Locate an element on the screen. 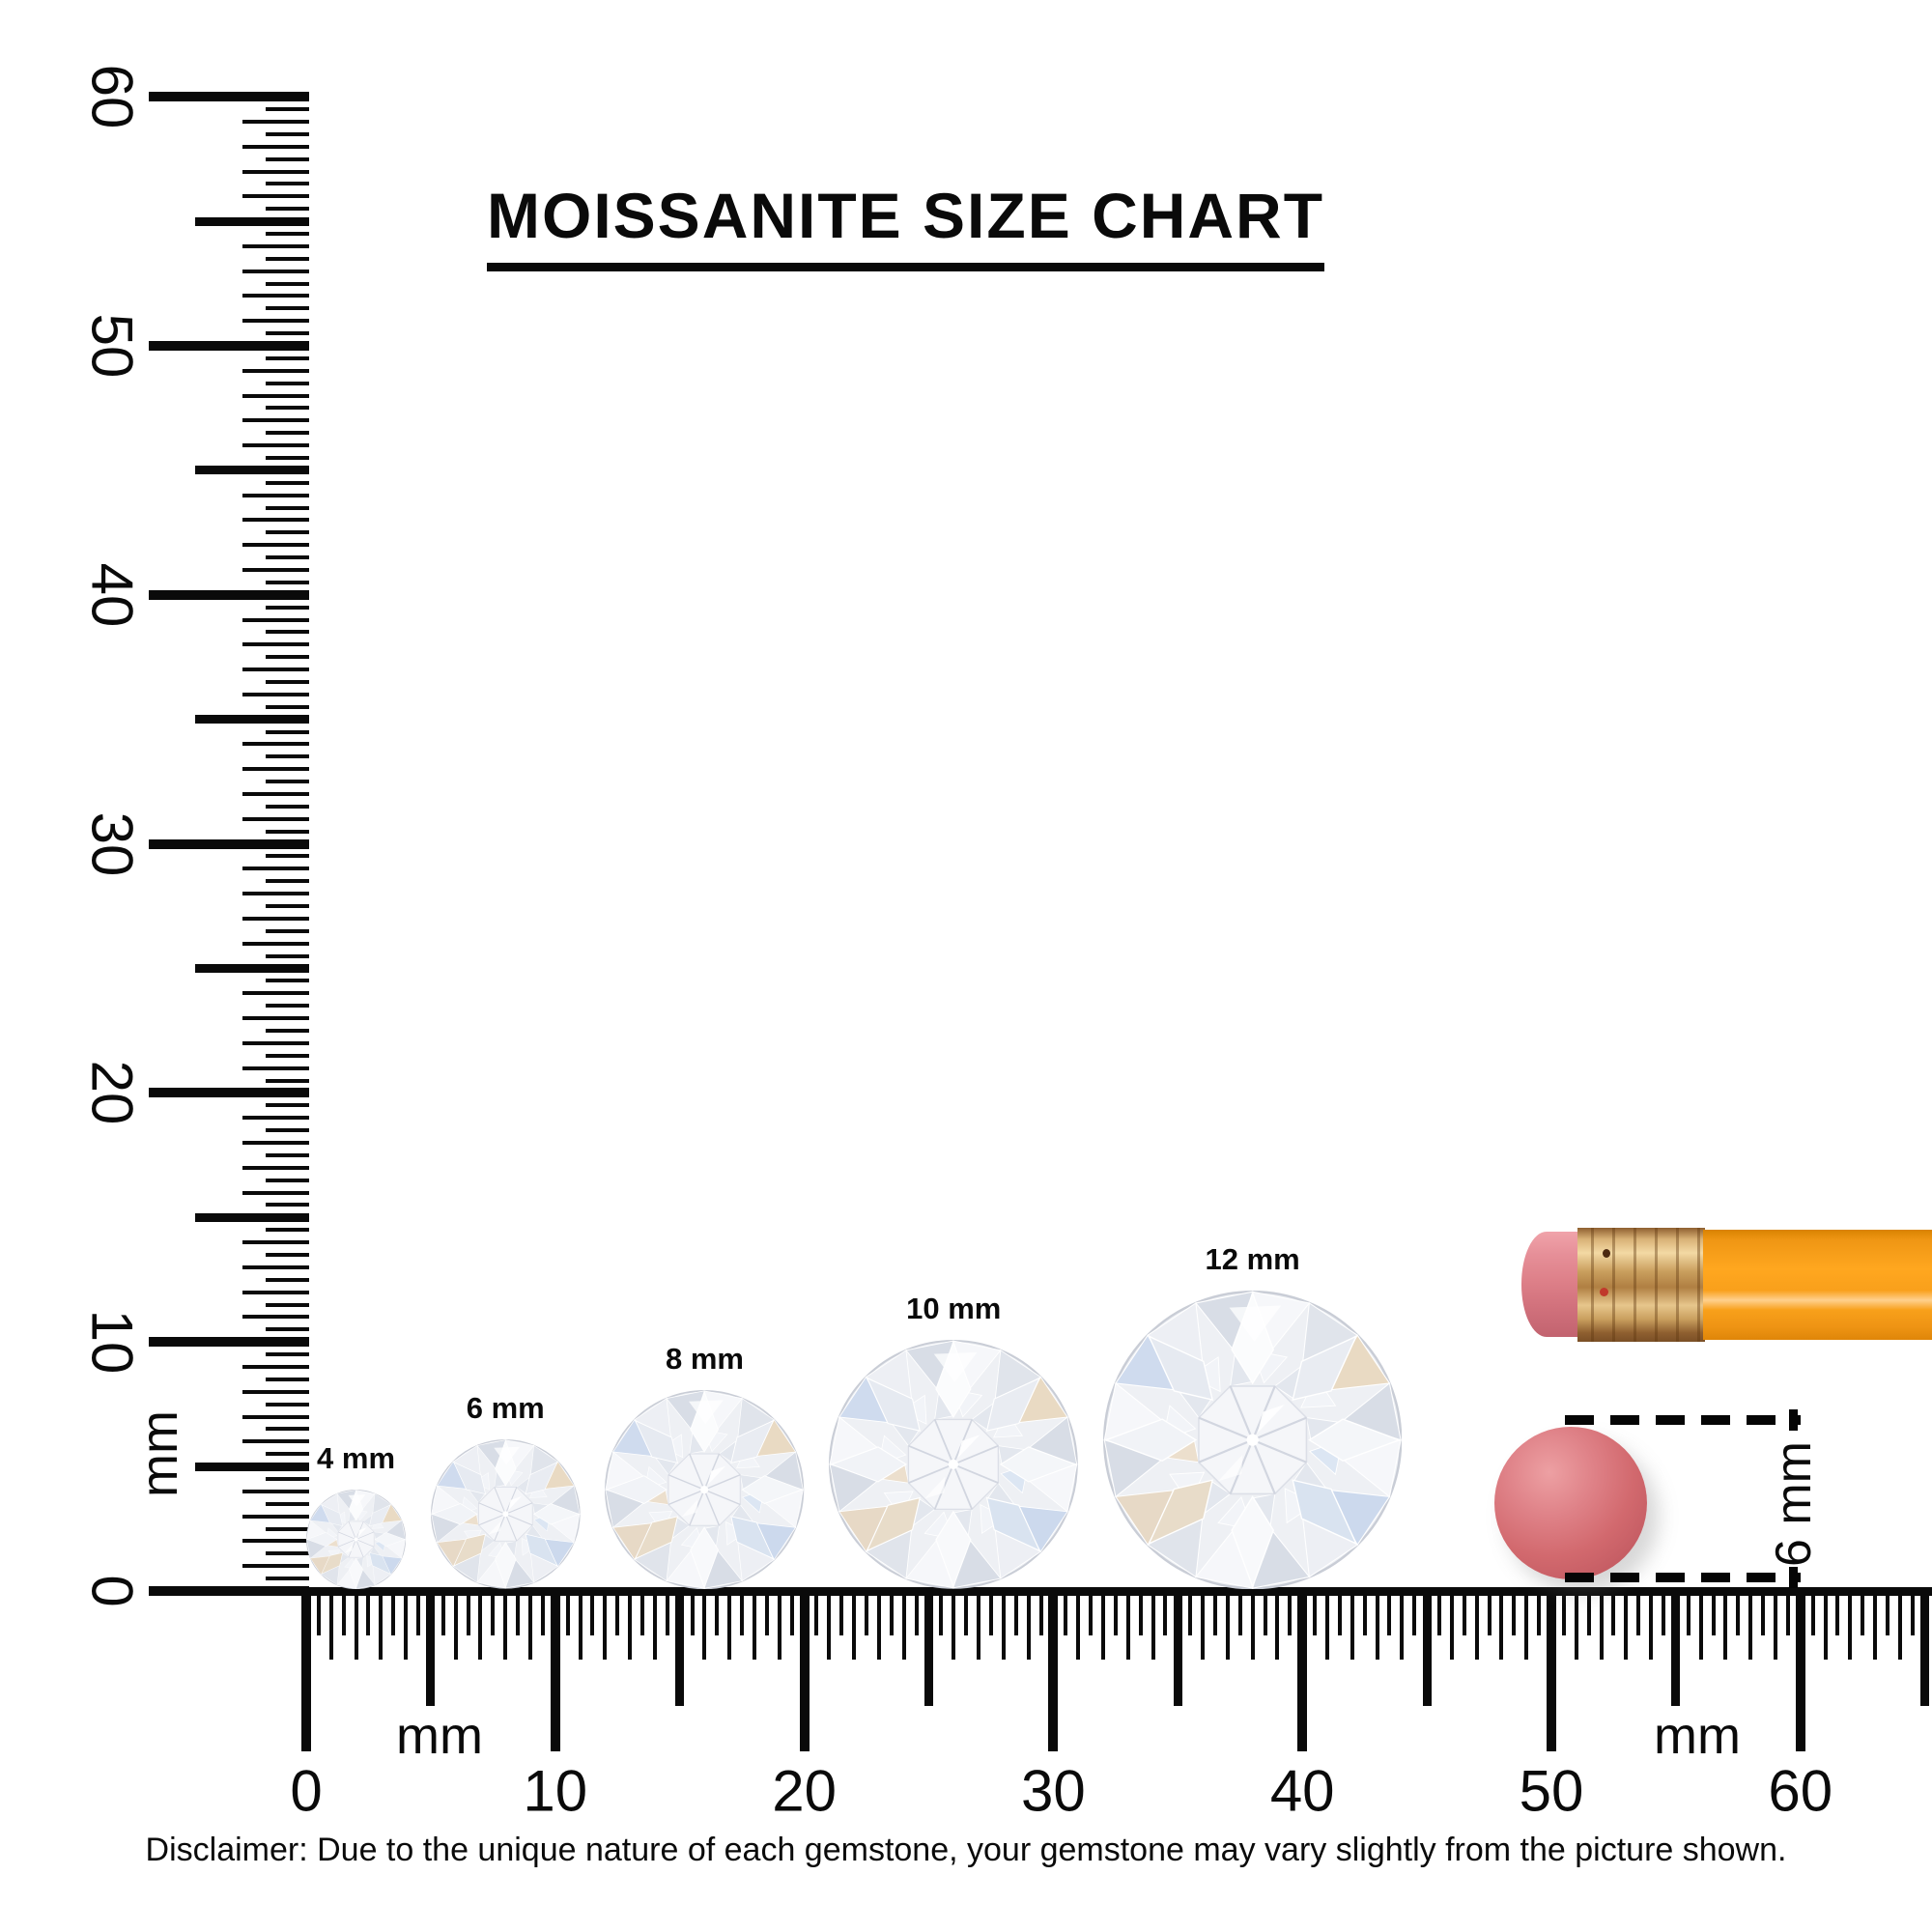 Image resolution: width=1932 pixels, height=1932 pixels. gem-10mm is located at coordinates (954, 1464).